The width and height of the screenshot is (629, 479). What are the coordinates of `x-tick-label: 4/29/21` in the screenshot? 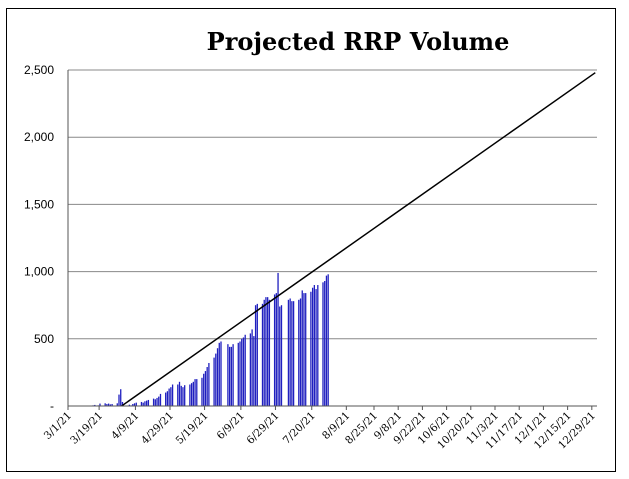 It's located at (157, 428).